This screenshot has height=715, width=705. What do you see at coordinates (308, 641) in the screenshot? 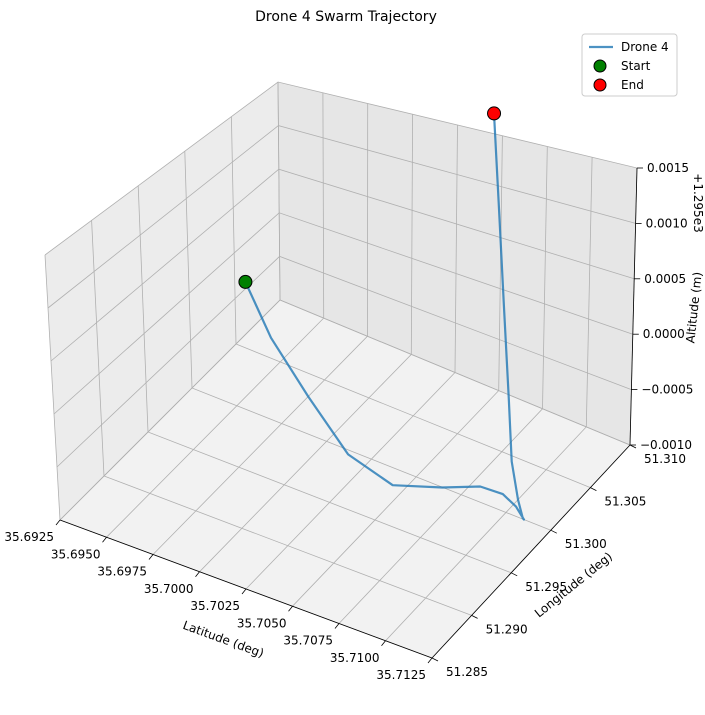
I see `x-tick-label: 35.7075` at bounding box center [308, 641].